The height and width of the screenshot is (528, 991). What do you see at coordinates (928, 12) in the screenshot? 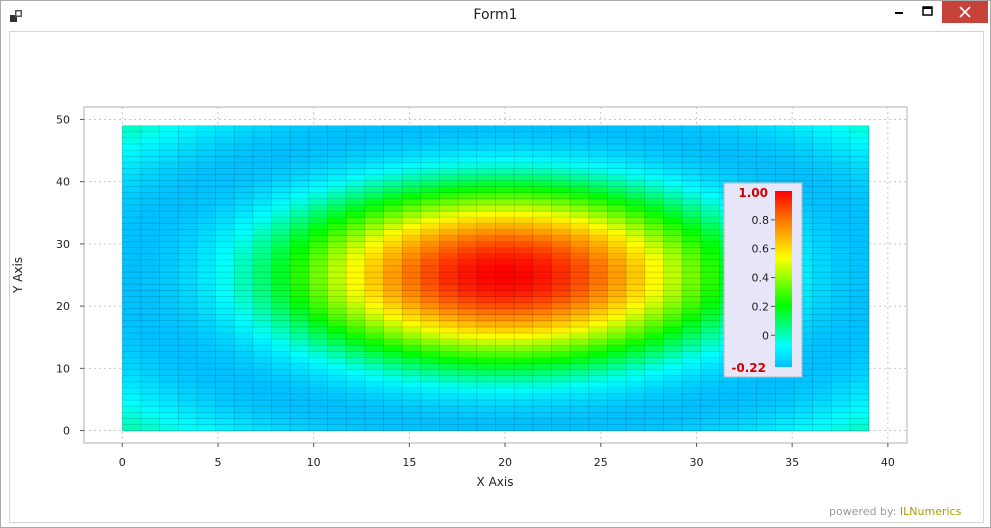
I see `maximize-button` at bounding box center [928, 12].